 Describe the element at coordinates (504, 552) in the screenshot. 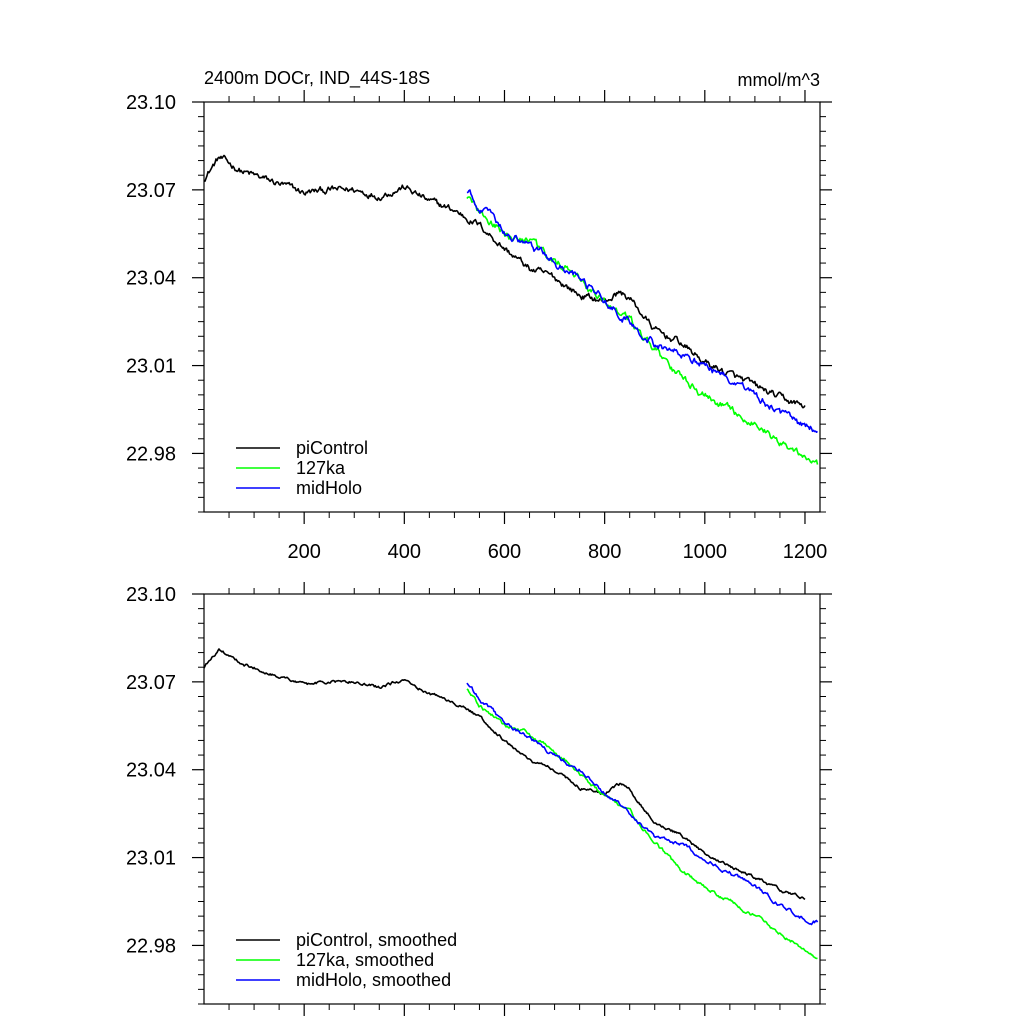

I see `x-tick-label: 600` at that location.